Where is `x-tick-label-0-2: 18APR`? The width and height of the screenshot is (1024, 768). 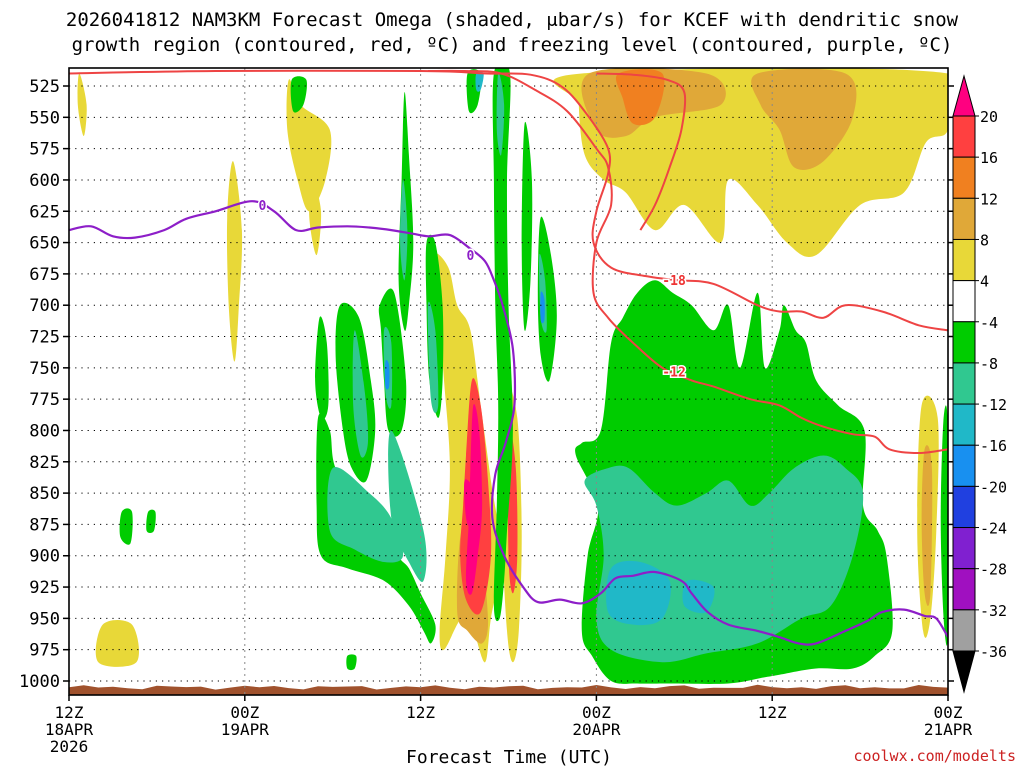
x-tick-label-0-2: 18APR is located at coordinates (69, 729).